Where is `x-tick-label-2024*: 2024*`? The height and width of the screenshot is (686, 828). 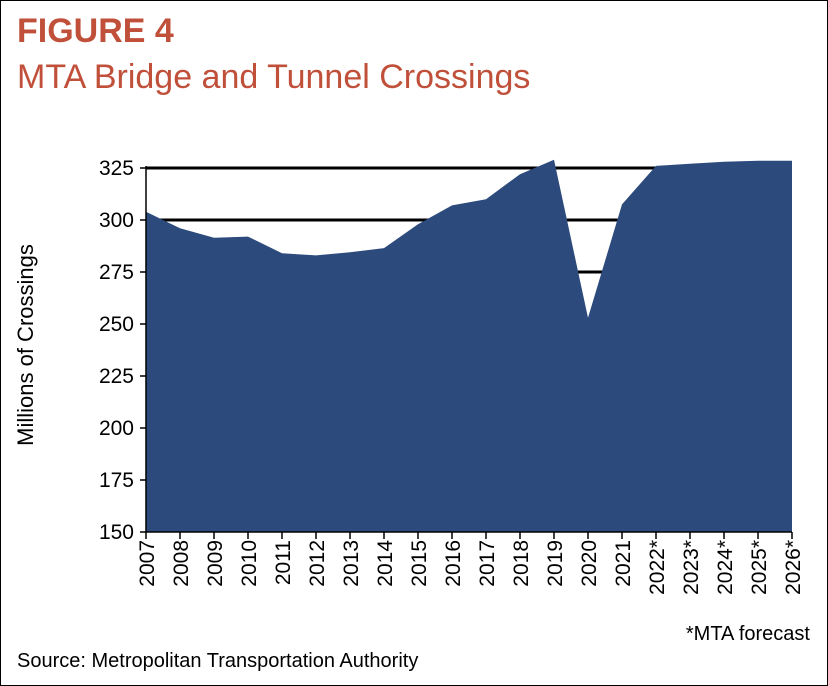
x-tick-label-2024*: 2024* is located at coordinates (725, 567).